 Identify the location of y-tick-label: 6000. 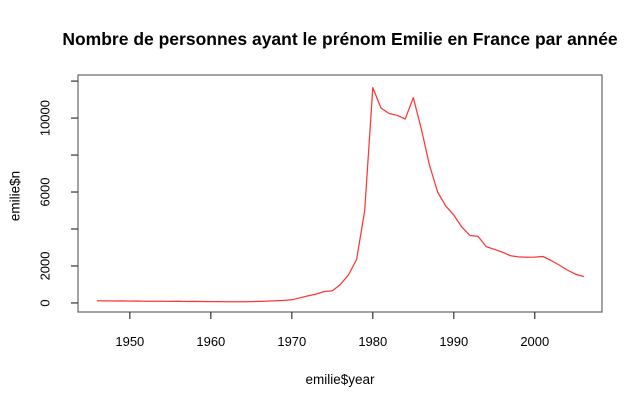
(44, 192).